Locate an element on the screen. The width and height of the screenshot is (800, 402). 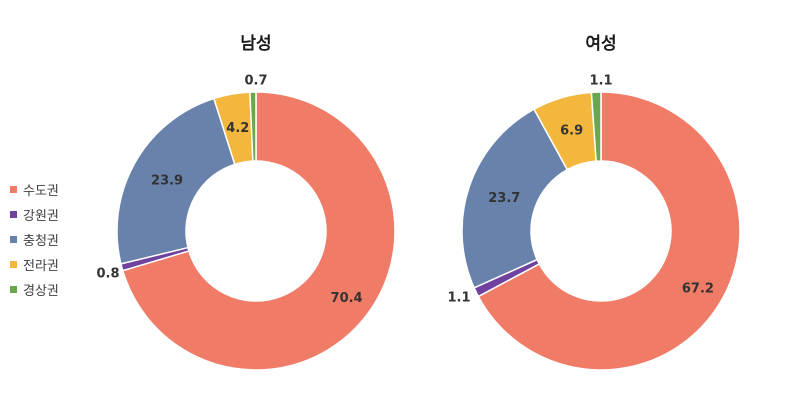
legend-item-gyeongsang: 경상권 is located at coordinates (34, 289).